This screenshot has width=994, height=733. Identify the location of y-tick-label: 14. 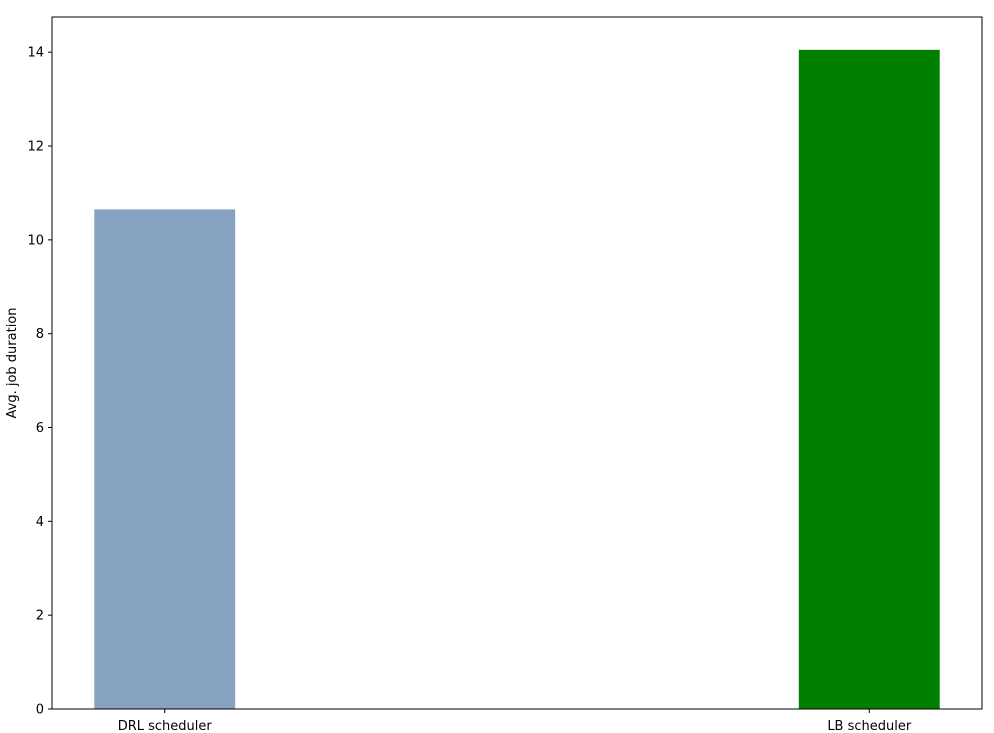
(35, 53).